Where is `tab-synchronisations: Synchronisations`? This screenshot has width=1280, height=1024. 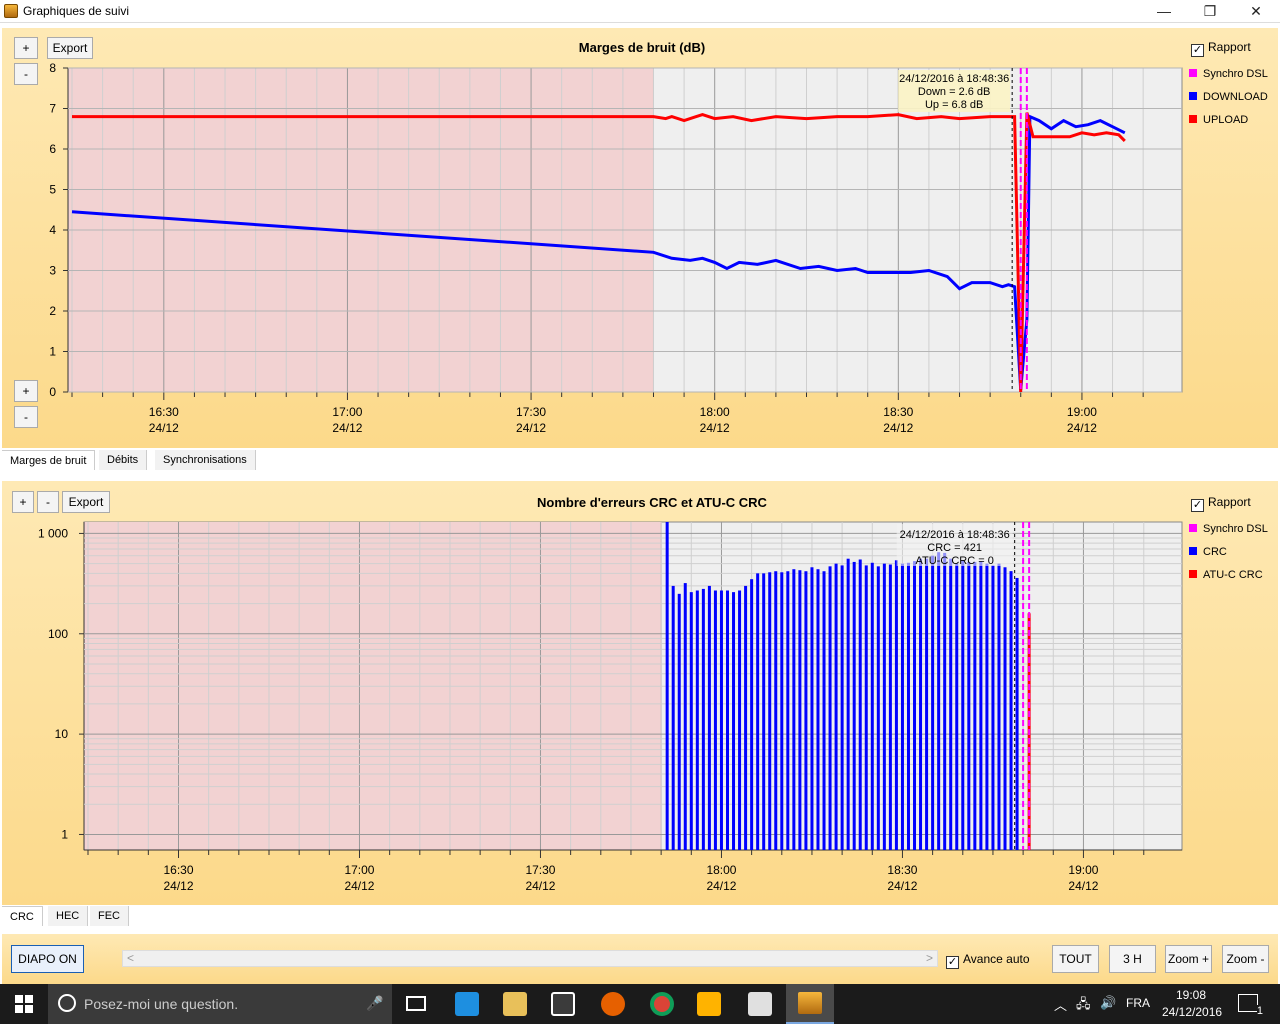 tab-synchronisations: Synchronisations is located at coordinates (205, 460).